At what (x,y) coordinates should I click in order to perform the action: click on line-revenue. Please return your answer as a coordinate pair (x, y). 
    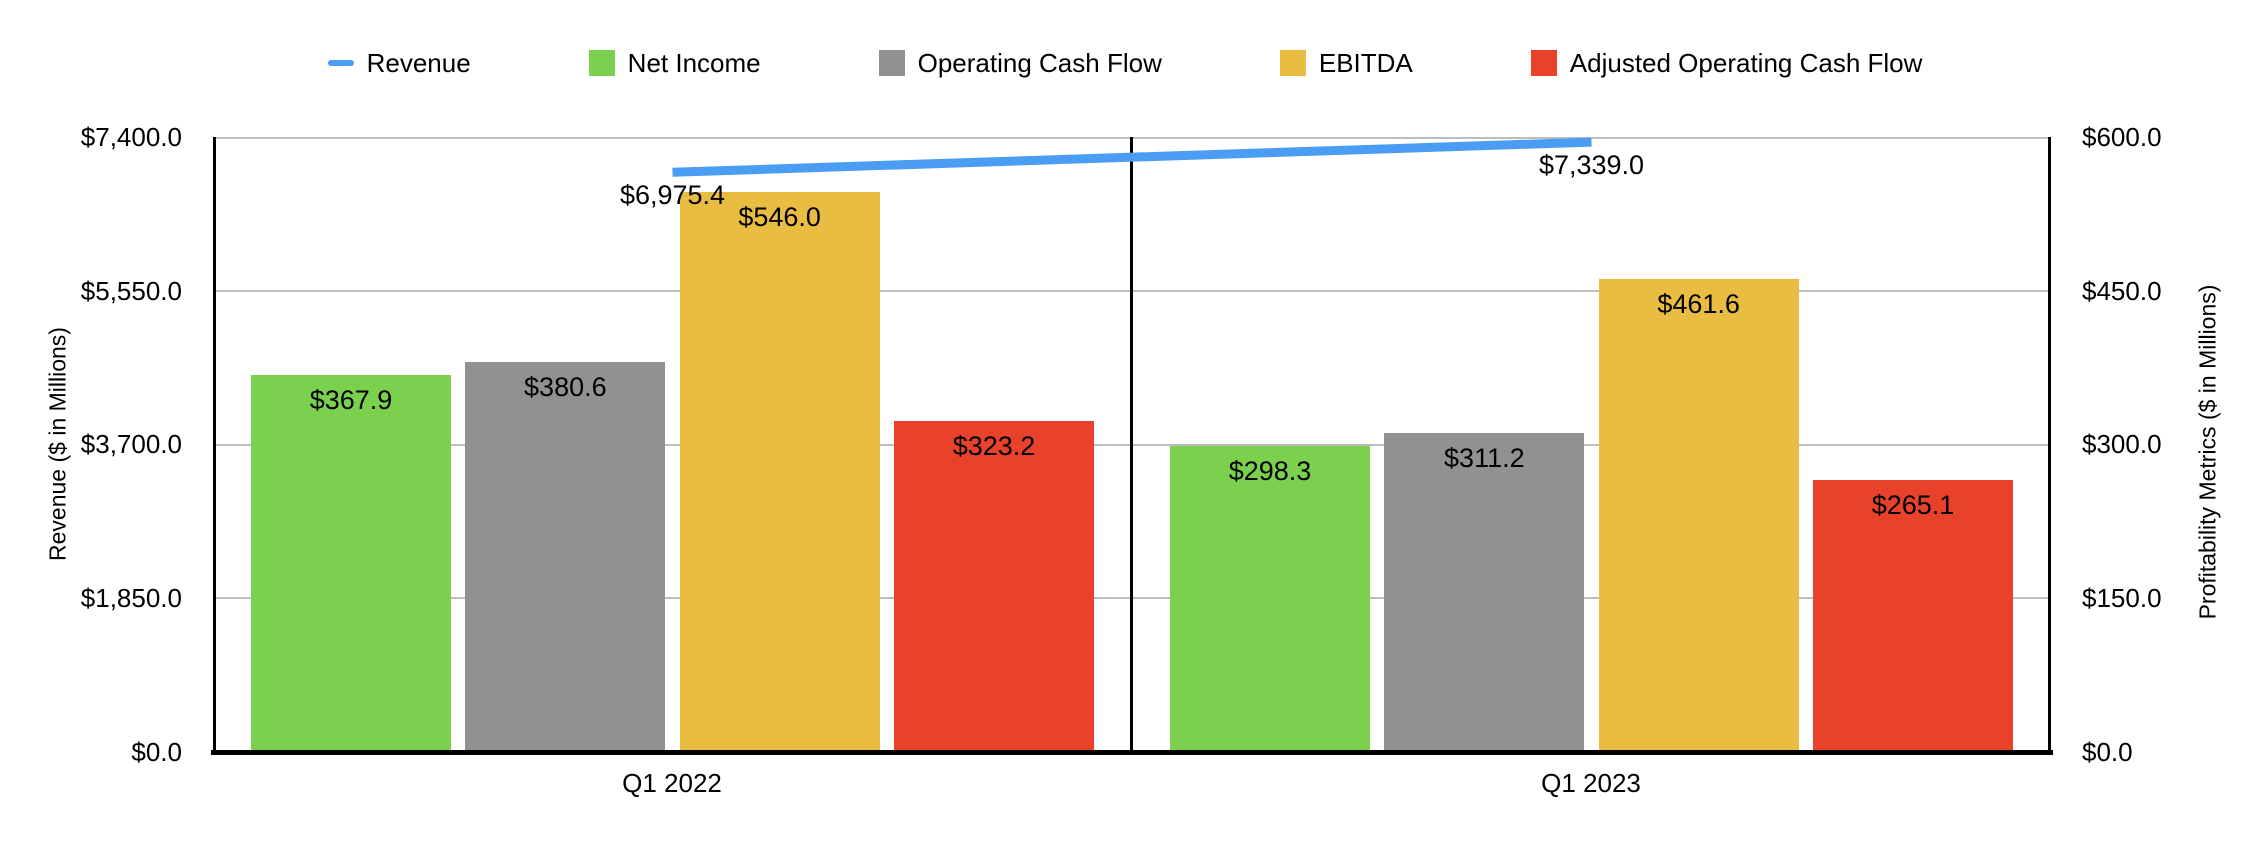
    Looking at the image, I should click on (1132, 157).